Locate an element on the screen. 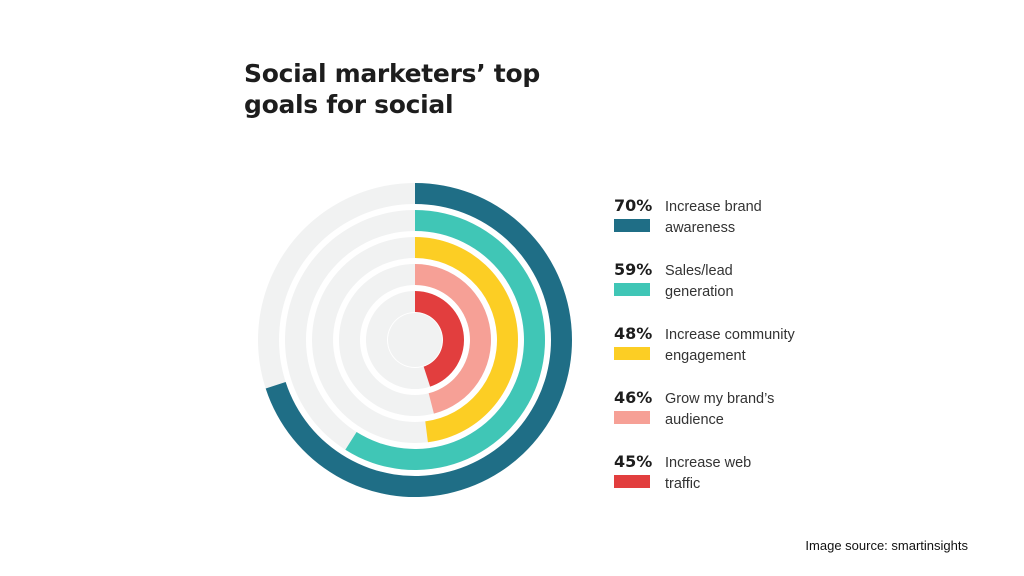  chart-title-line-1: Social marketers’ top is located at coordinates (392, 73).